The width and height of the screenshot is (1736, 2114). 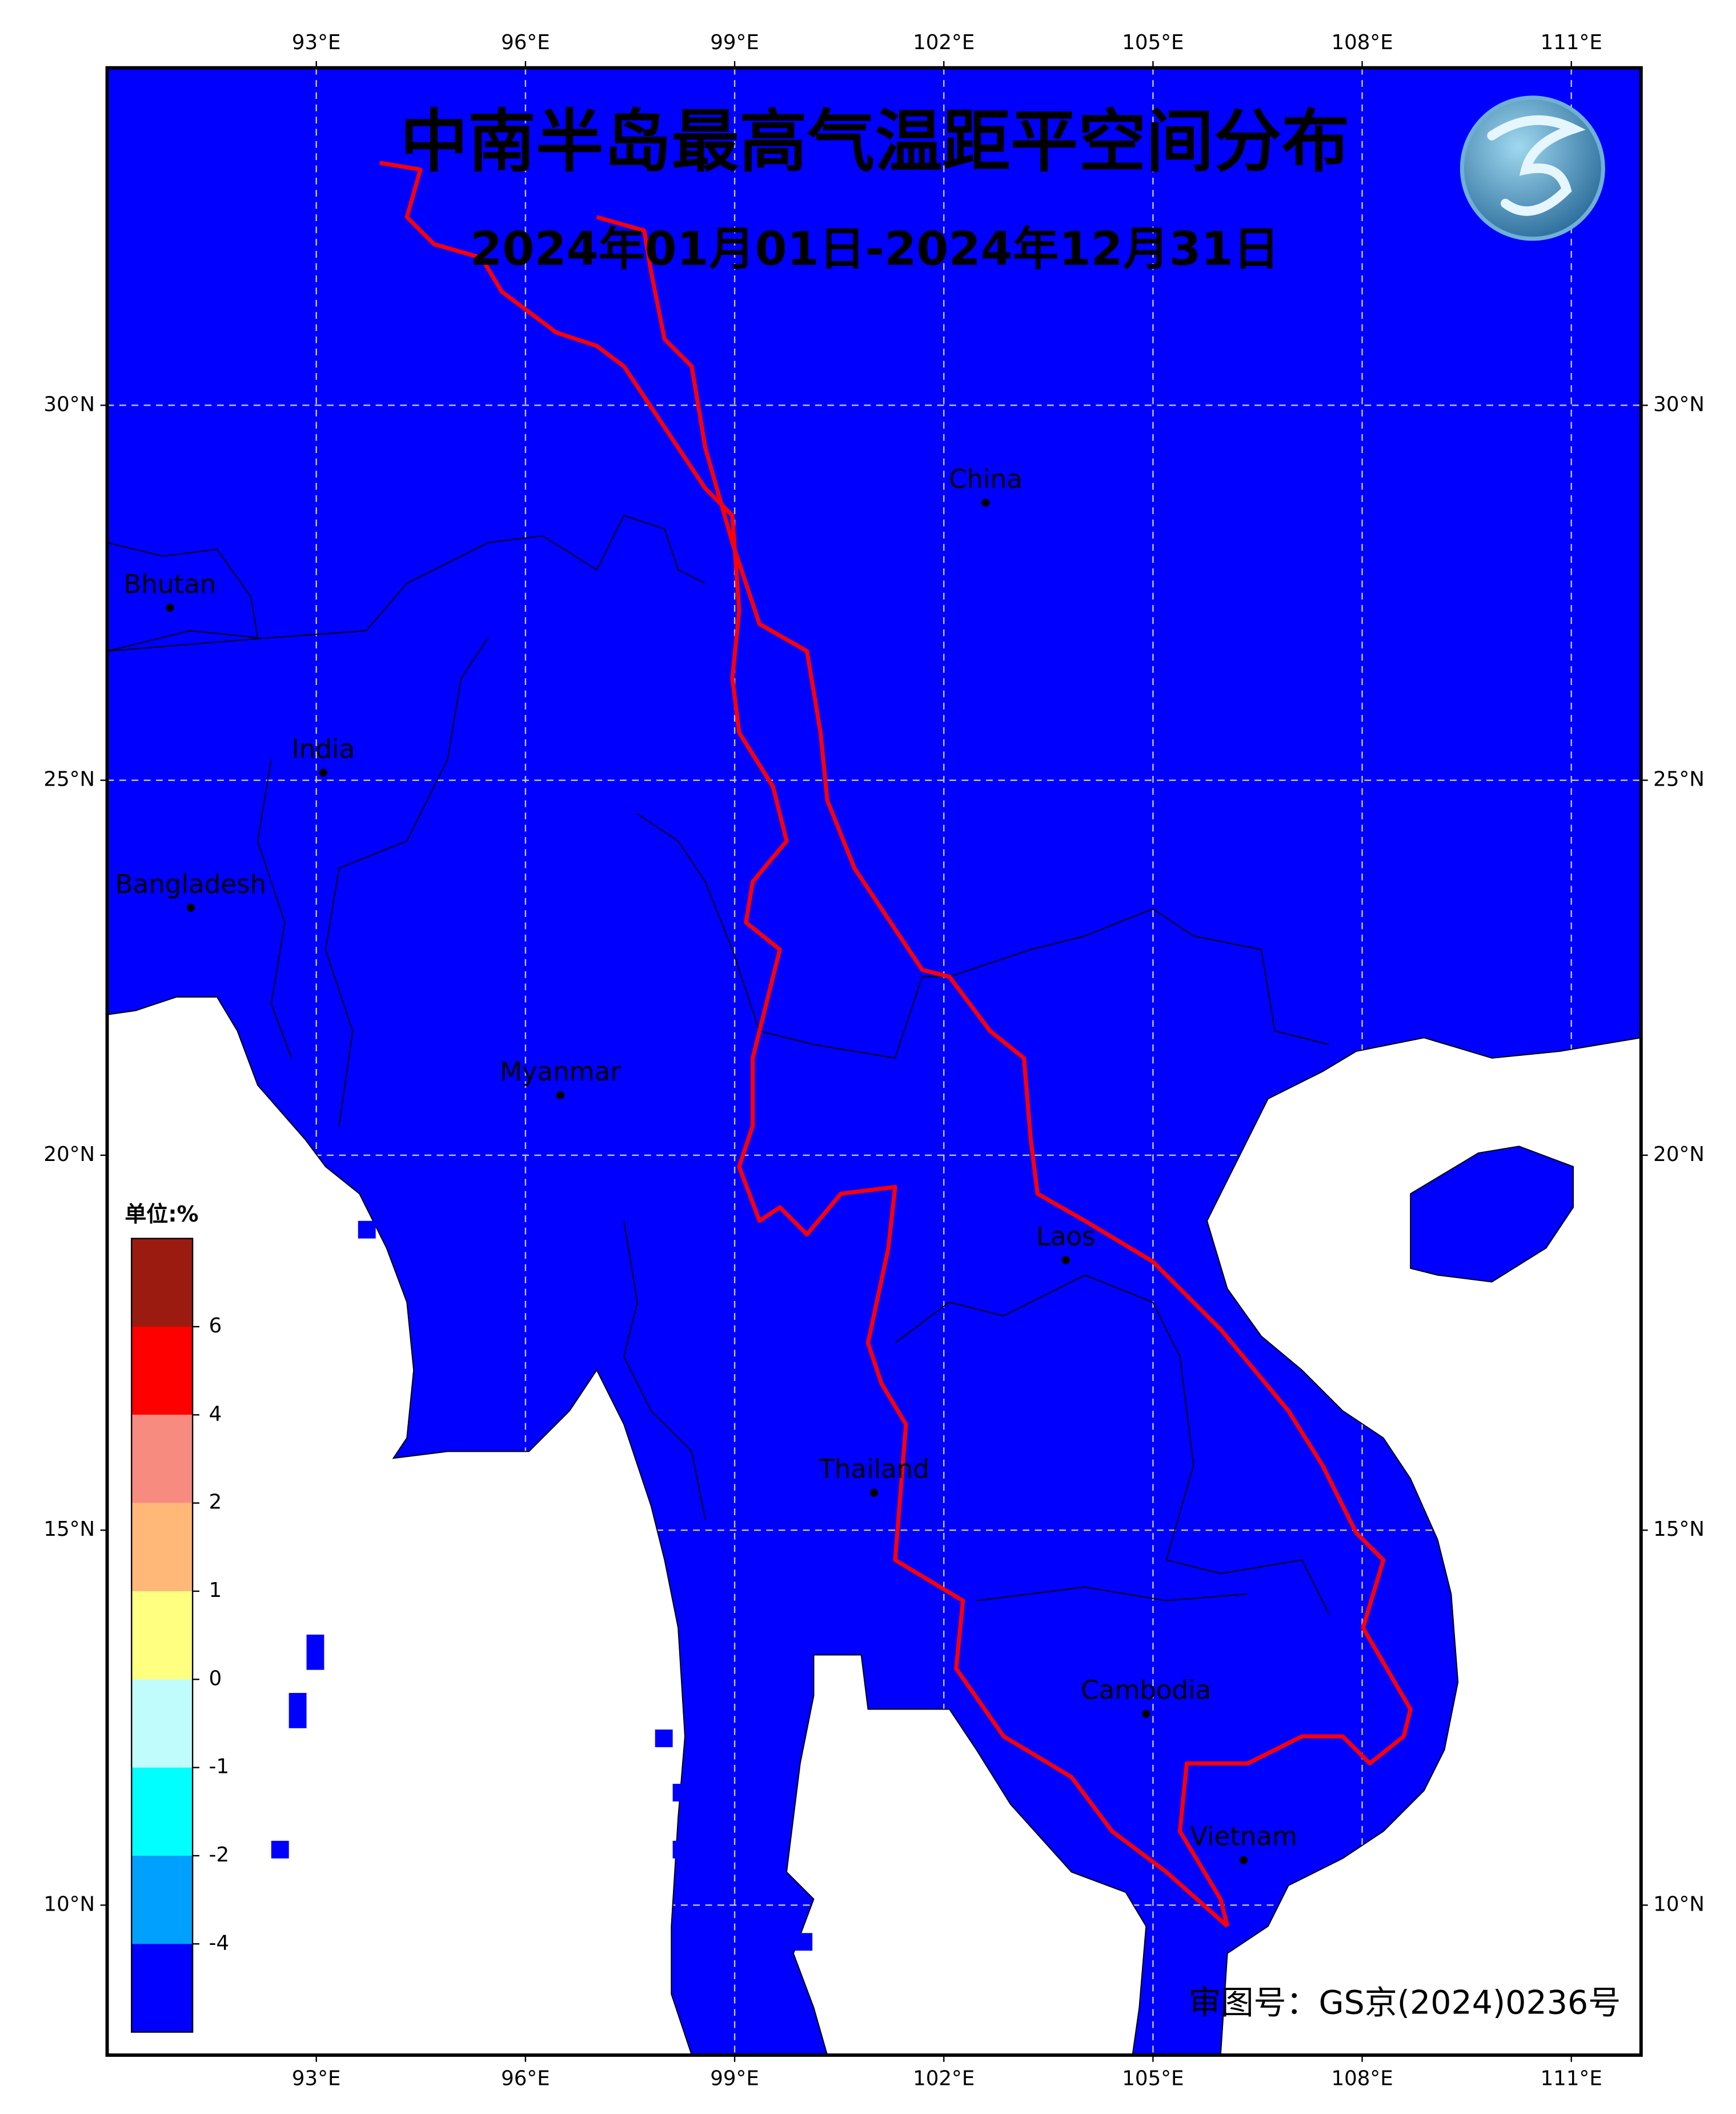 What do you see at coordinates (215, 1590) in the screenshot?
I see `colorbar-tick-label: 1` at bounding box center [215, 1590].